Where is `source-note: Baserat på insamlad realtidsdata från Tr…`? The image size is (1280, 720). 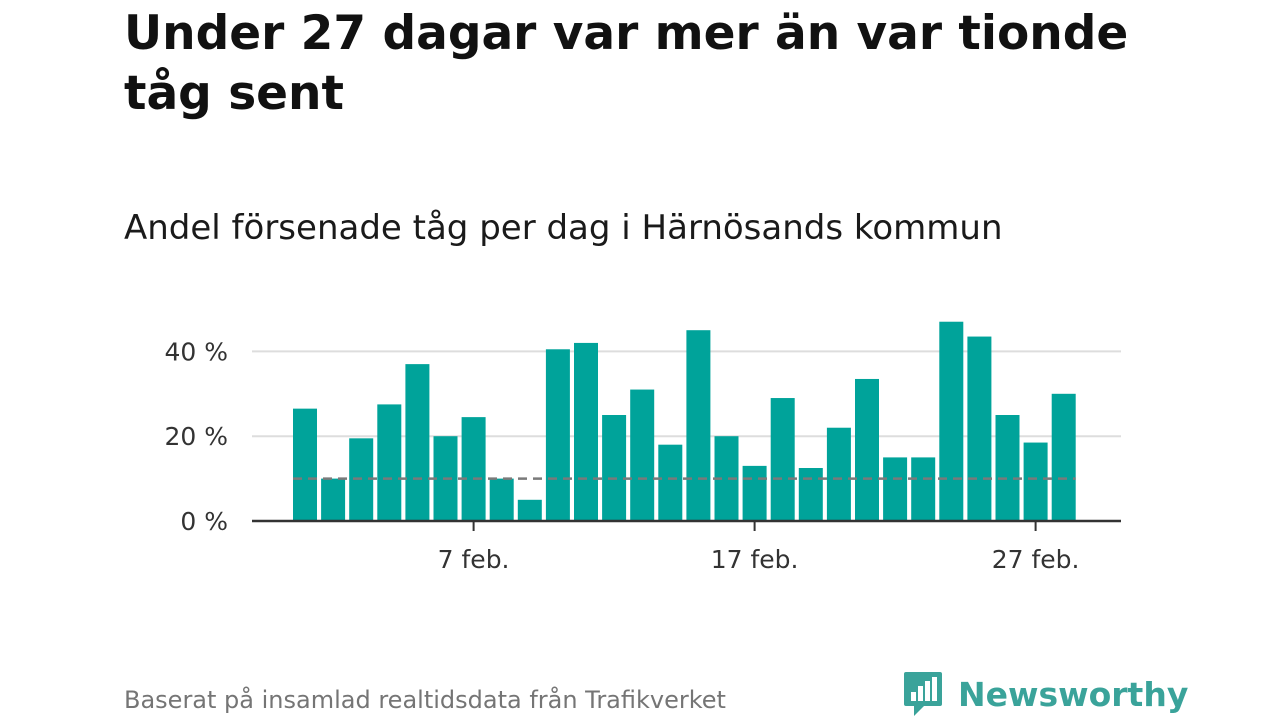 source-note: Baserat på insamlad realtidsdata från Tr… is located at coordinates (425, 700).